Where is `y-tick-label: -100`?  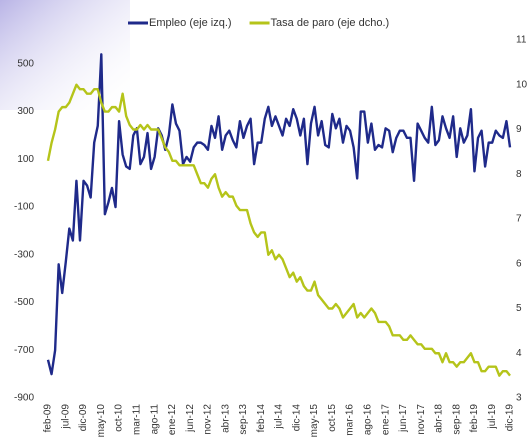
y-tick-label: -100 is located at coordinates (24, 207).